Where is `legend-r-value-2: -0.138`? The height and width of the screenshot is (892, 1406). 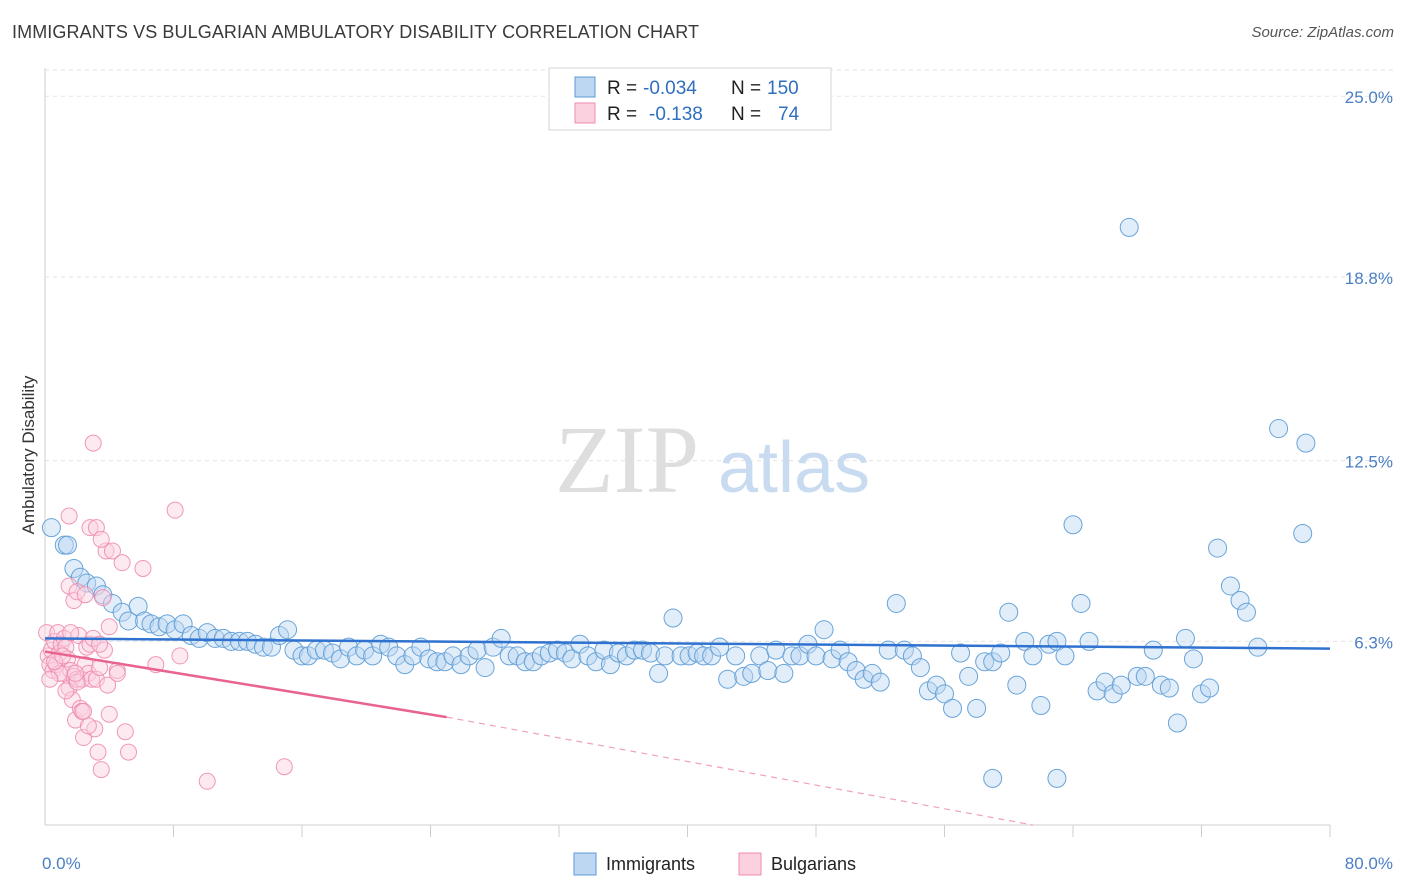
legend-r-value-2: -0.138 is located at coordinates (676, 114).